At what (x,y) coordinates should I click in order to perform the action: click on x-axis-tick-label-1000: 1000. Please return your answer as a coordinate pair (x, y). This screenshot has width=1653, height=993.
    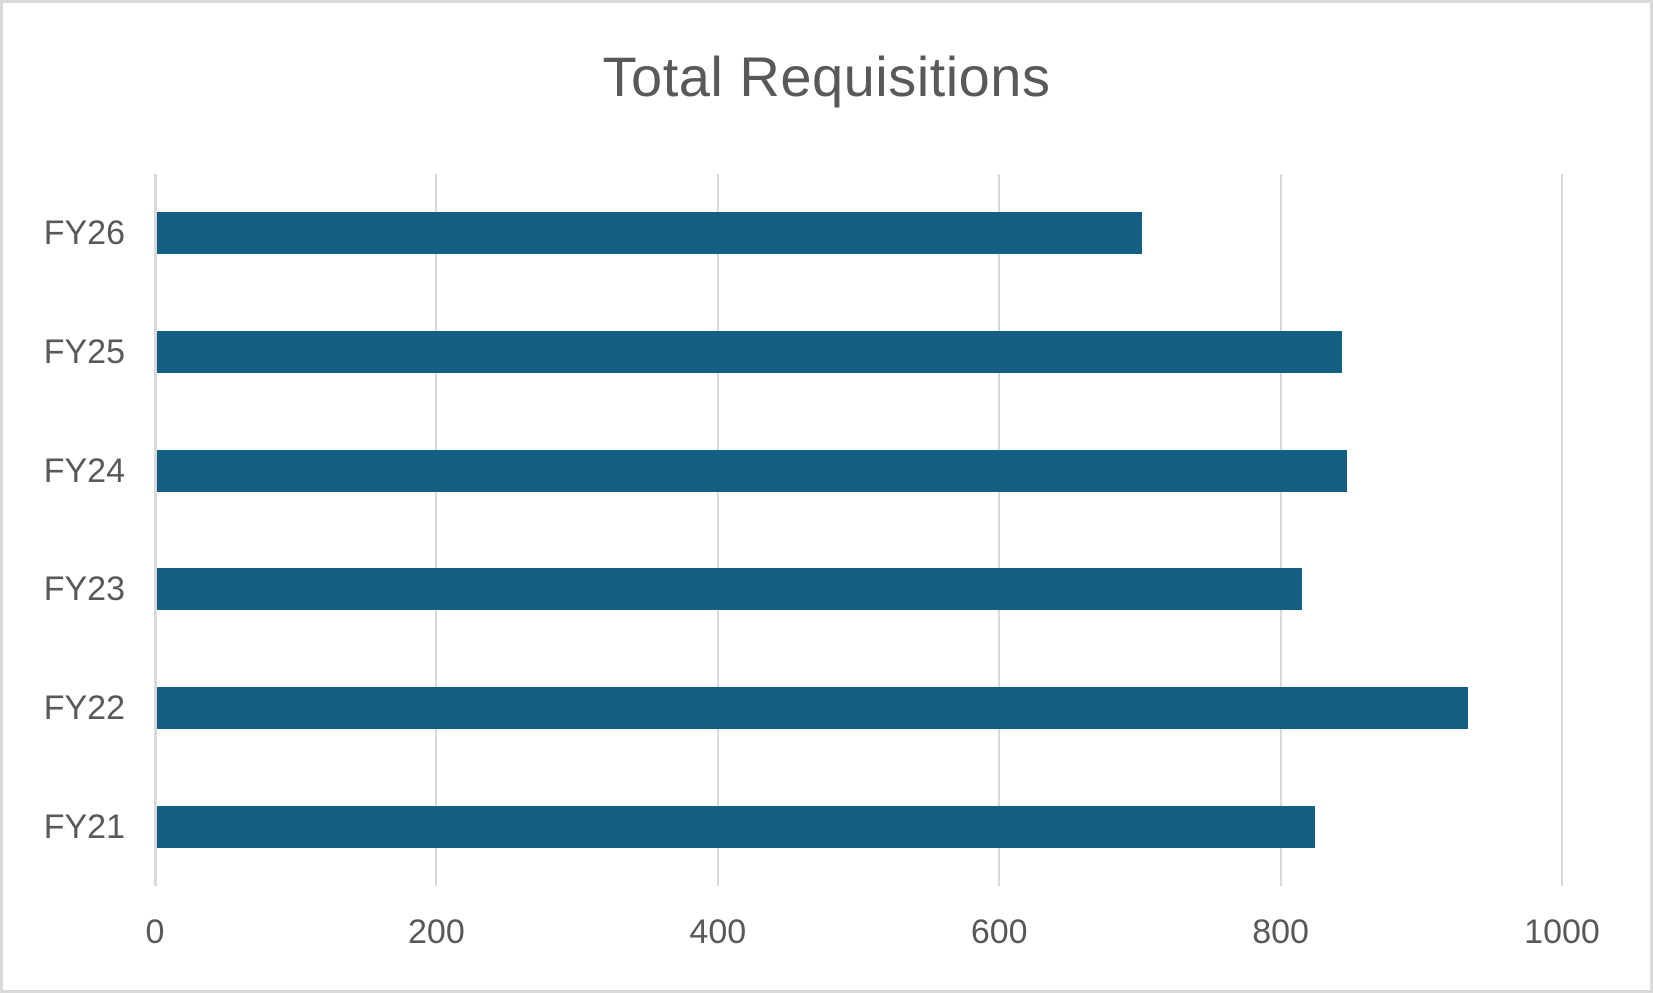
    Looking at the image, I should click on (1562, 932).